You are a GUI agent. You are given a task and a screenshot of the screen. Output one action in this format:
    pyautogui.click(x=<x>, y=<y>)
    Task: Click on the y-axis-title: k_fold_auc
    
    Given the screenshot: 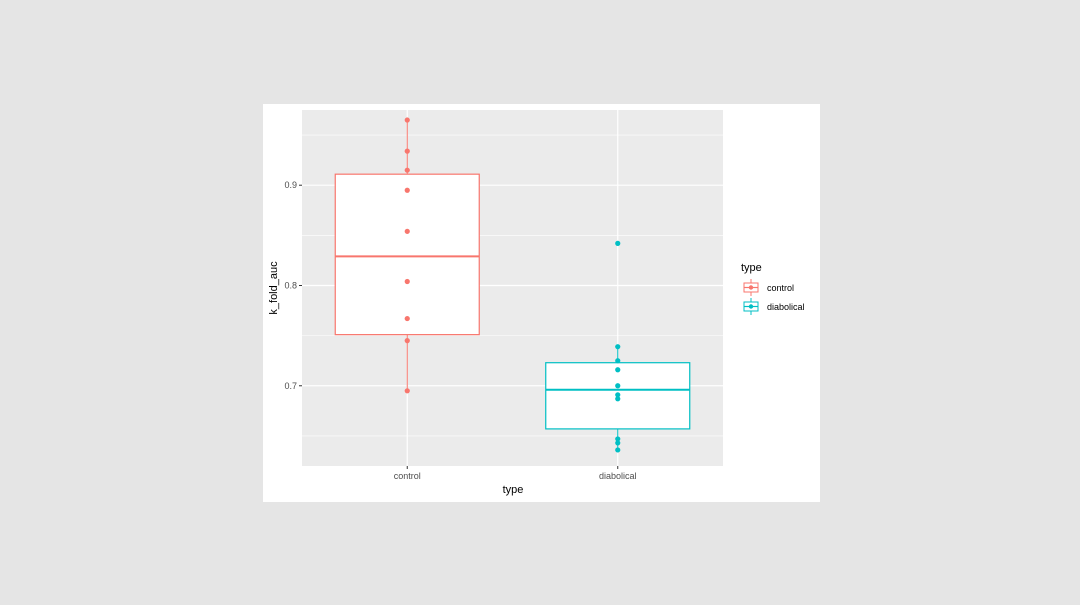 What is the action you would take?
    pyautogui.click(x=274, y=288)
    